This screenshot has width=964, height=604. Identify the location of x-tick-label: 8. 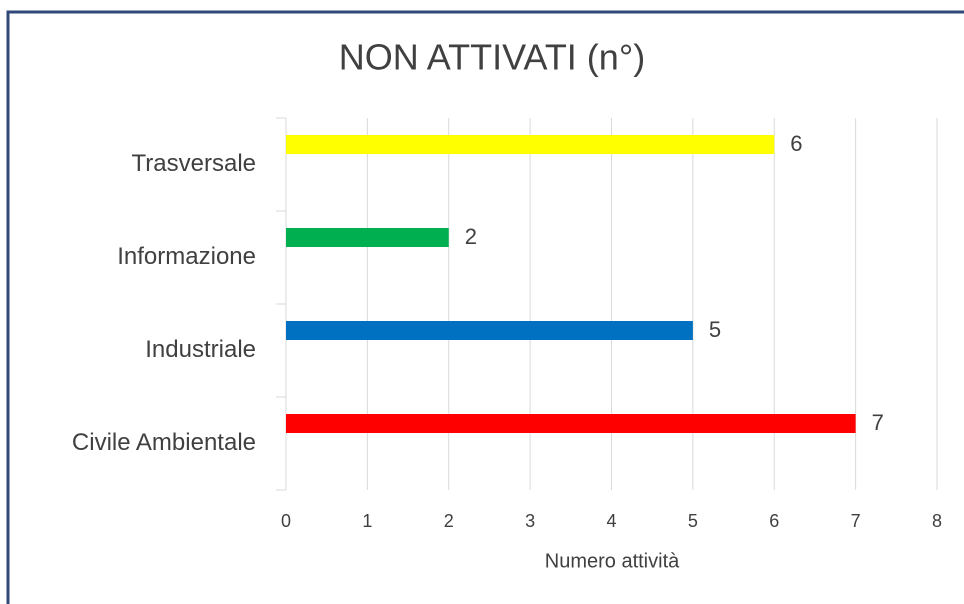
(937, 521).